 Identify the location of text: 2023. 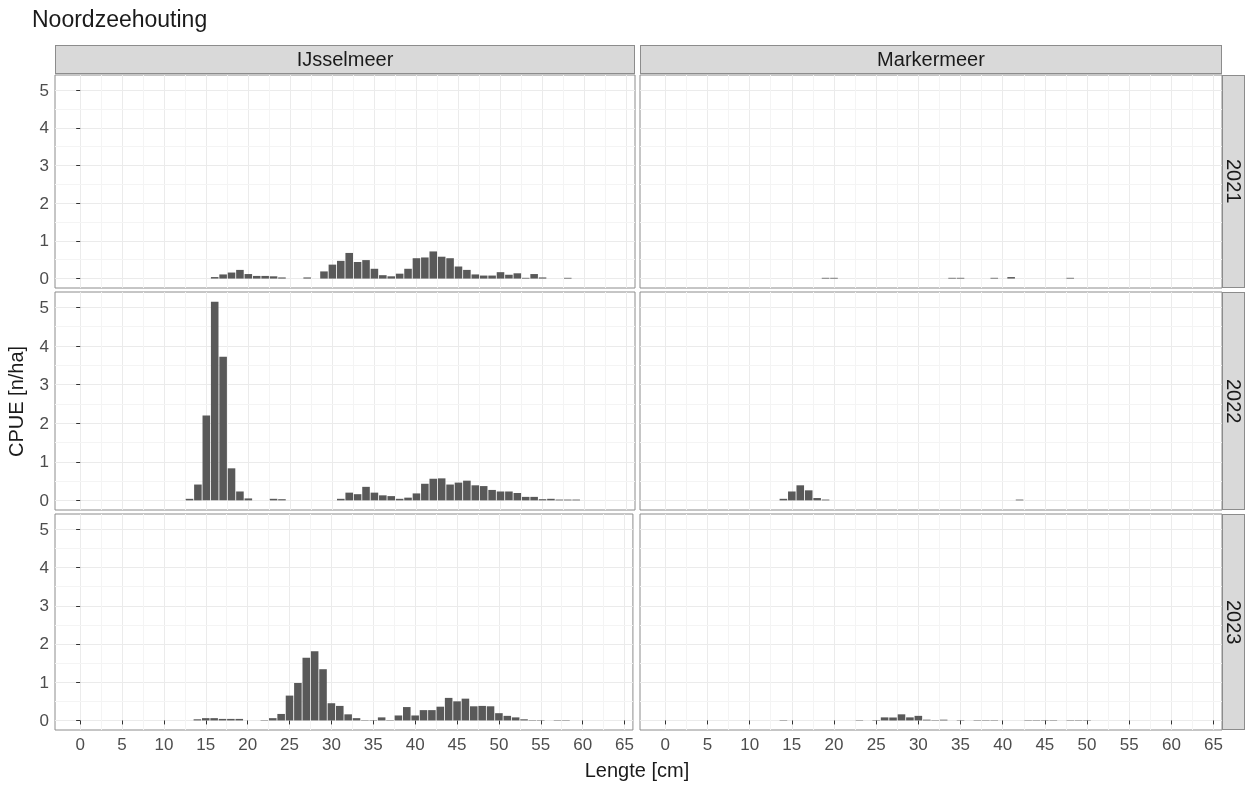
(1233, 622).